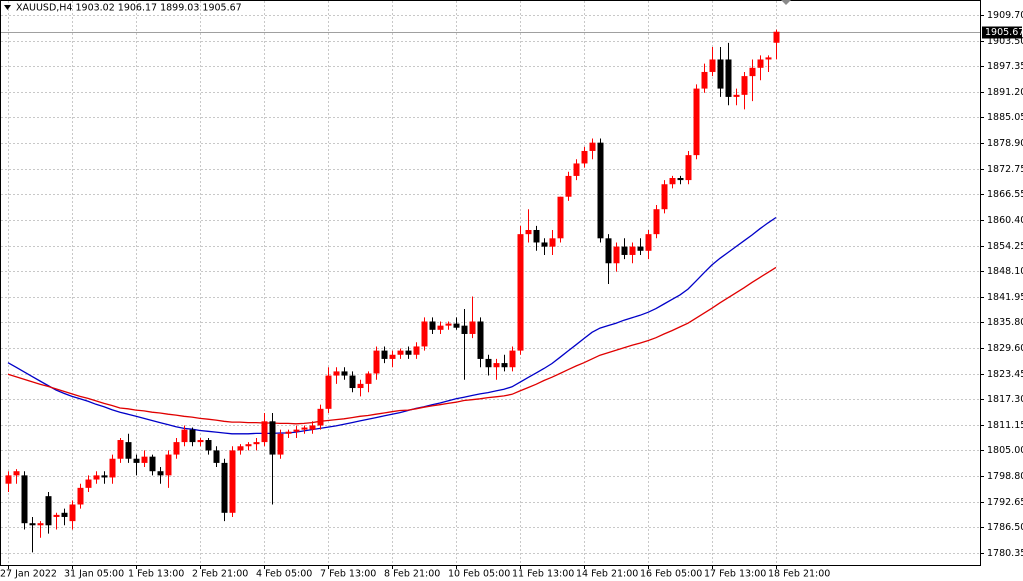  I want to click on x-tick-label: 7 Feb 13:00, so click(348, 574).